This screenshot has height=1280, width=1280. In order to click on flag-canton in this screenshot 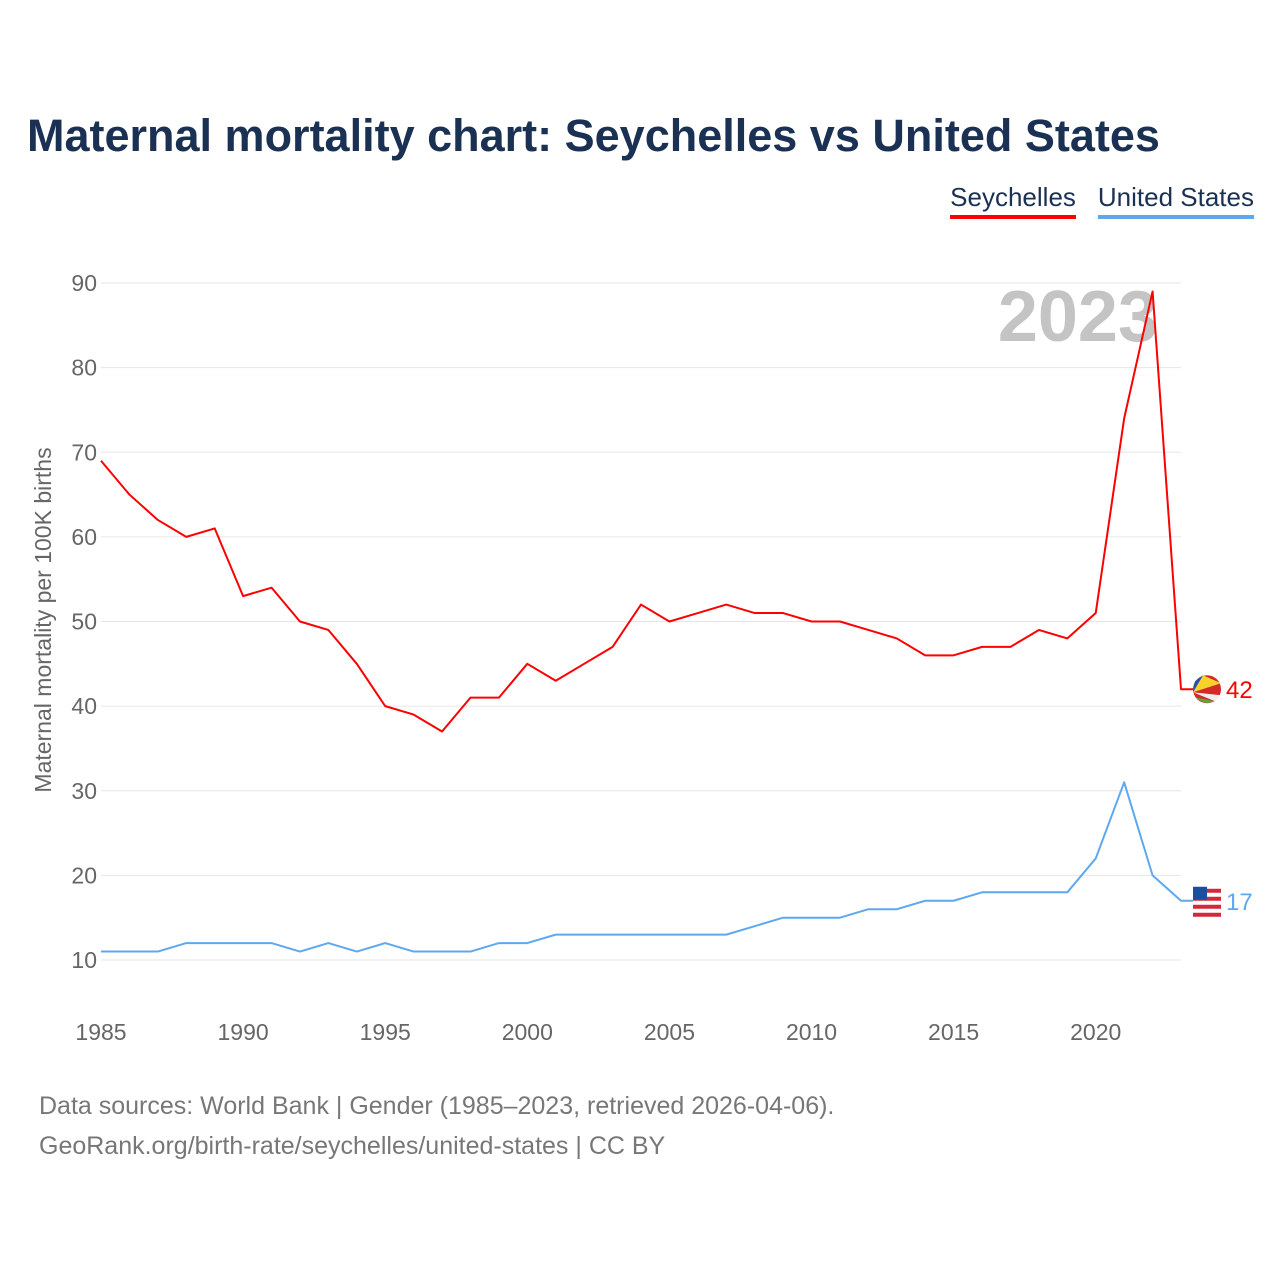, I will do `click(1200, 893)`.